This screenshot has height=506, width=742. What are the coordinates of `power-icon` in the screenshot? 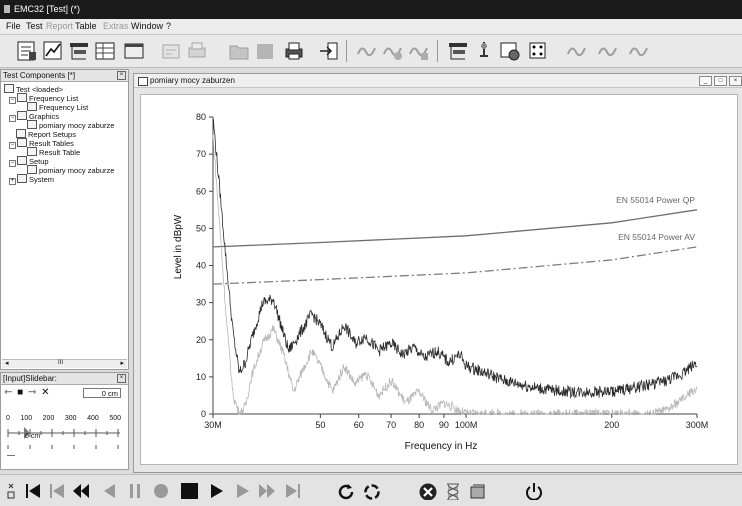 It's located at (534, 491).